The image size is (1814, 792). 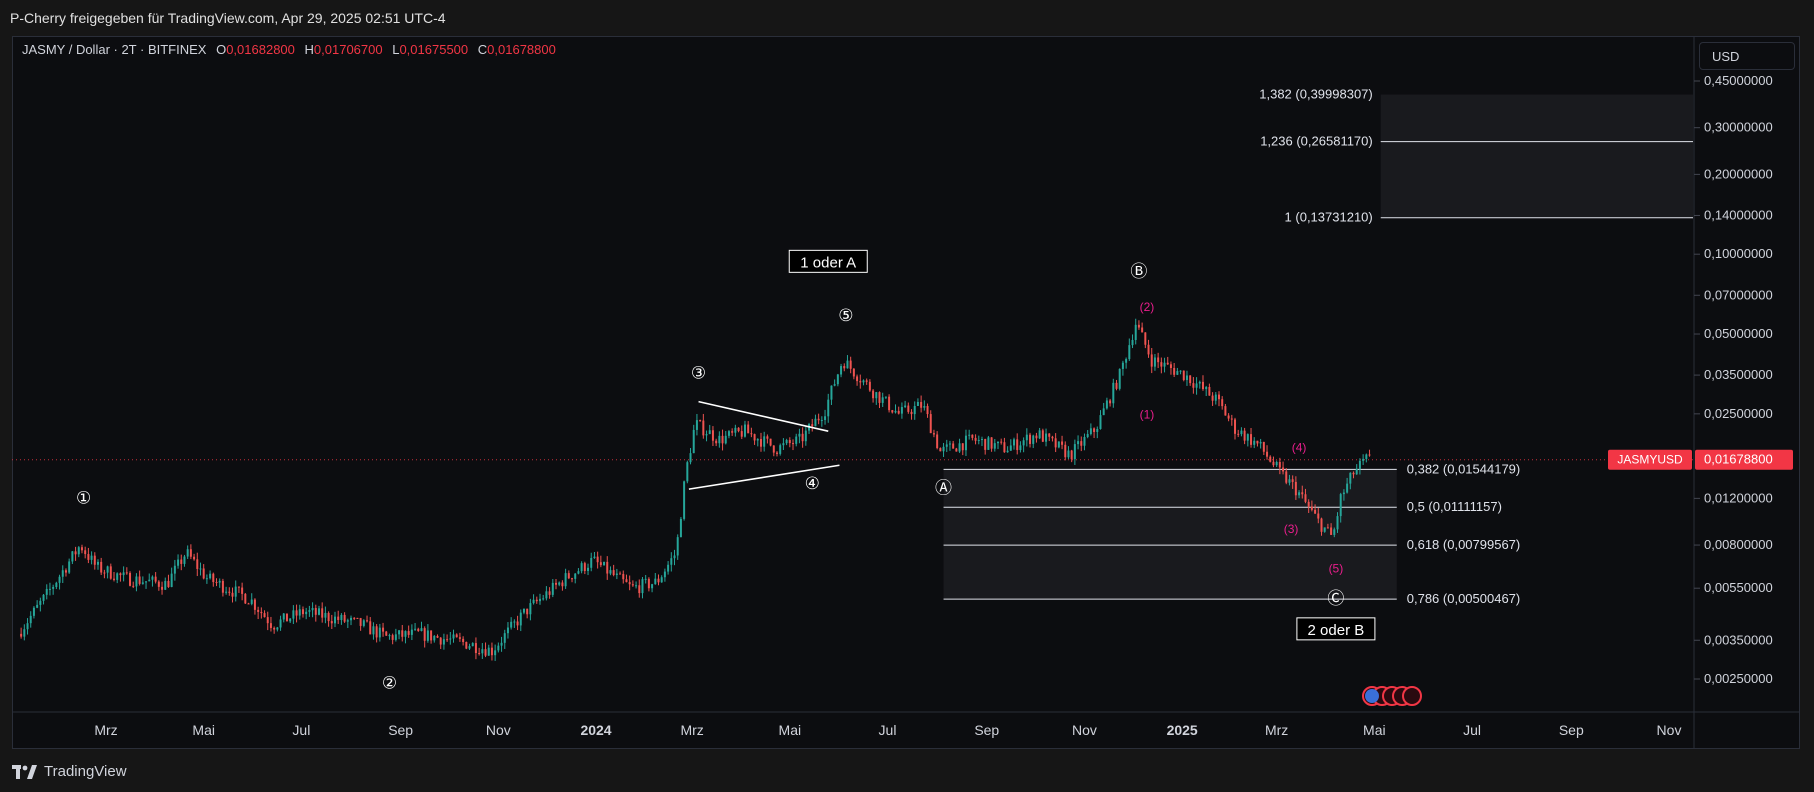 I want to click on y-tick-label: 0,01200000, so click(x=1738, y=497).